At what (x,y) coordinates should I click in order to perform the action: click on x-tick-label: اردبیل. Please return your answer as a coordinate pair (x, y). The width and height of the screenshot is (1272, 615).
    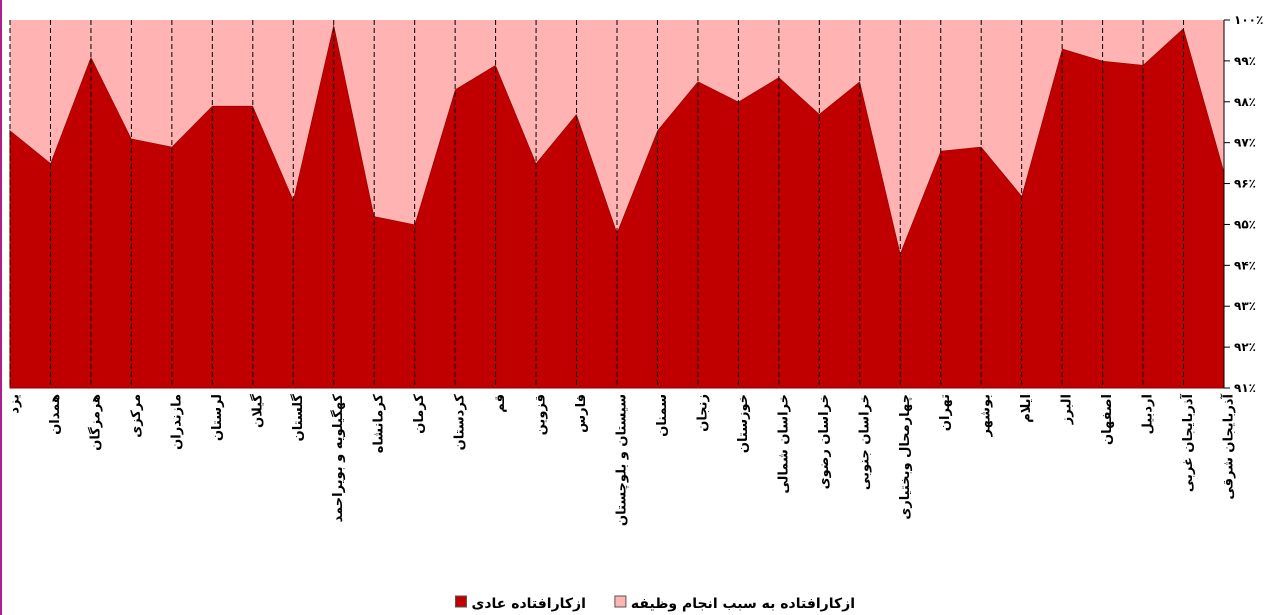
    Looking at the image, I should click on (1148, 414).